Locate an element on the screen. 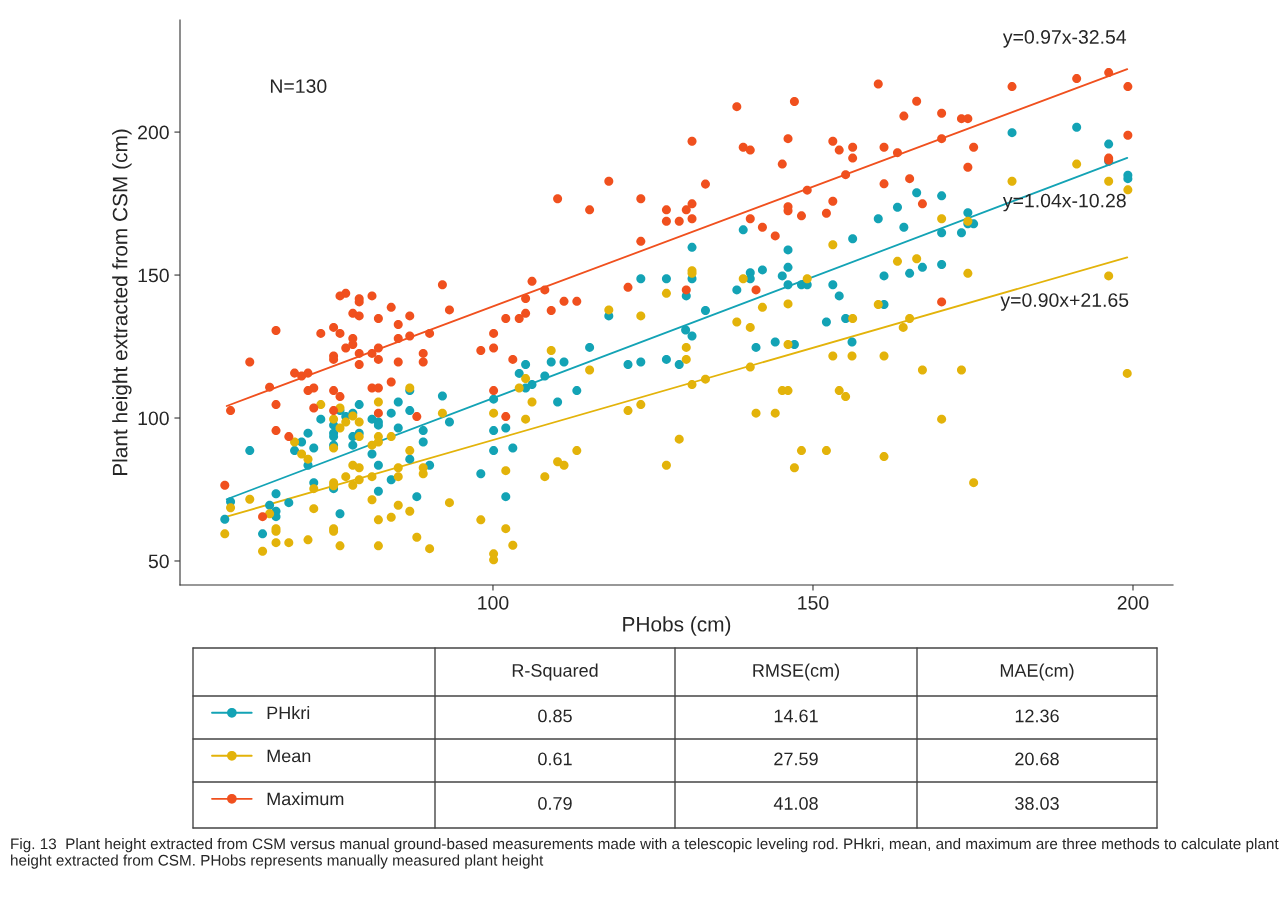 Image resolution: width=1287 pixels, height=902 pixels. text: 0.61 is located at coordinates (555, 759).